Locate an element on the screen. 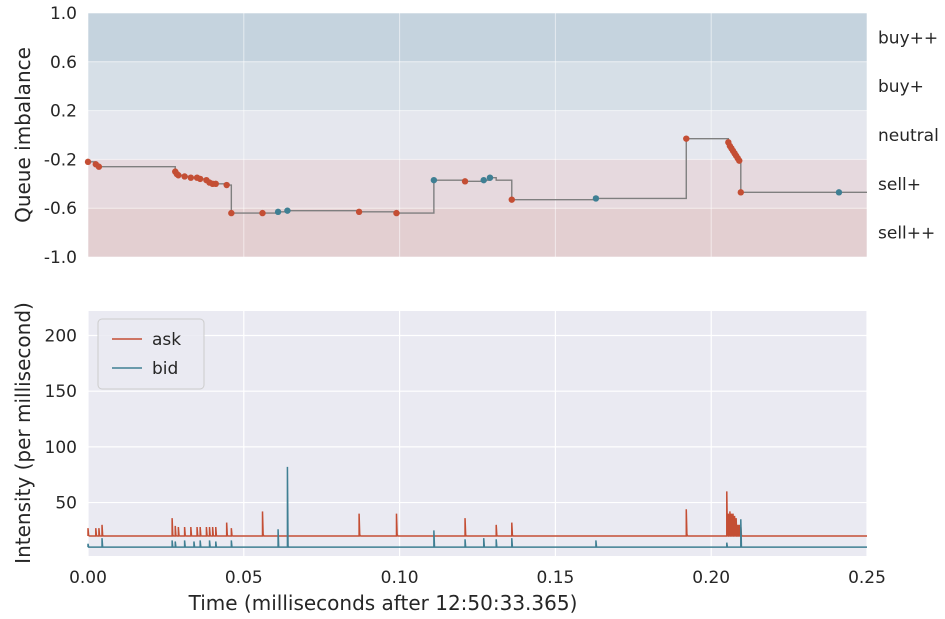 Image resolution: width=945 pixels, height=619 pixels. band-buyplus is located at coordinates (477, 86).